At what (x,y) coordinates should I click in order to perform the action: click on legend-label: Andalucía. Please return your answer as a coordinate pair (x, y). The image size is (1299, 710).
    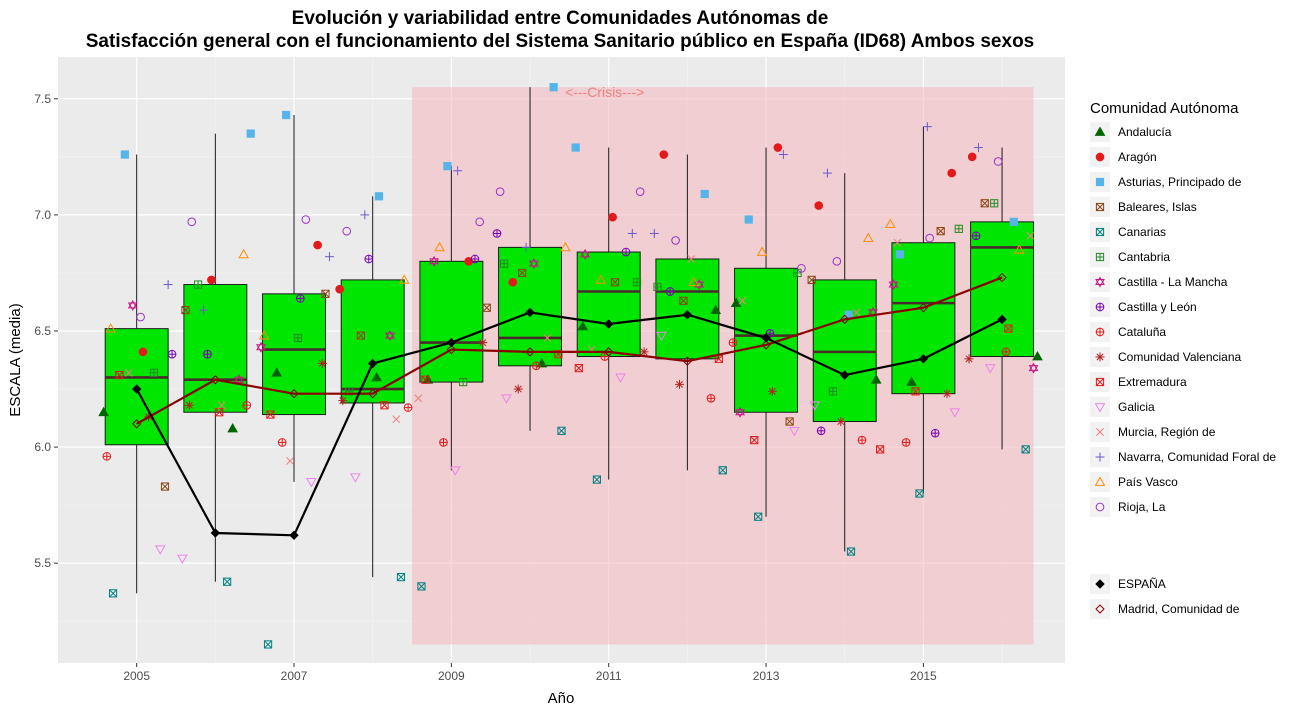
    Looking at the image, I should click on (1145, 132).